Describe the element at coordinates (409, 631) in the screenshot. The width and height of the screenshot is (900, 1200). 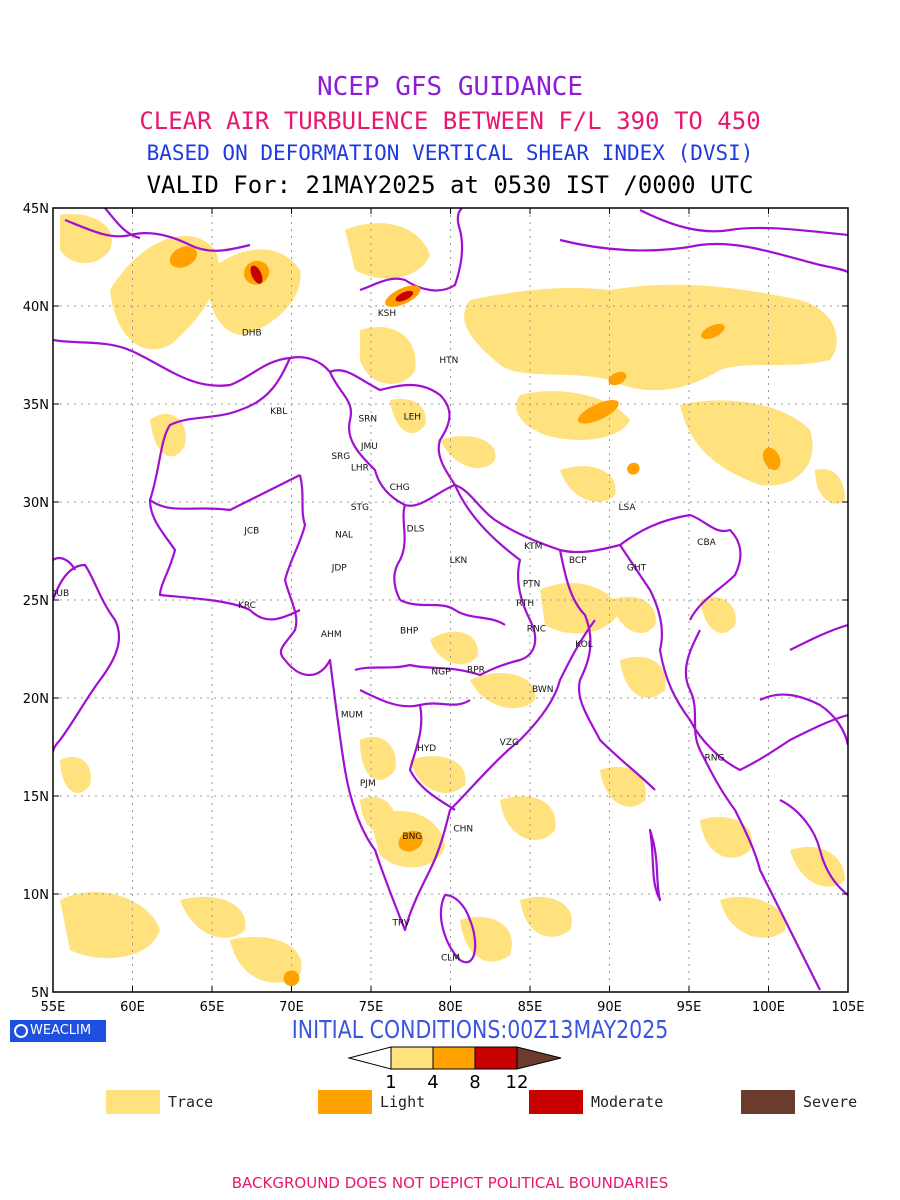
I see `station-label: BHP` at that location.